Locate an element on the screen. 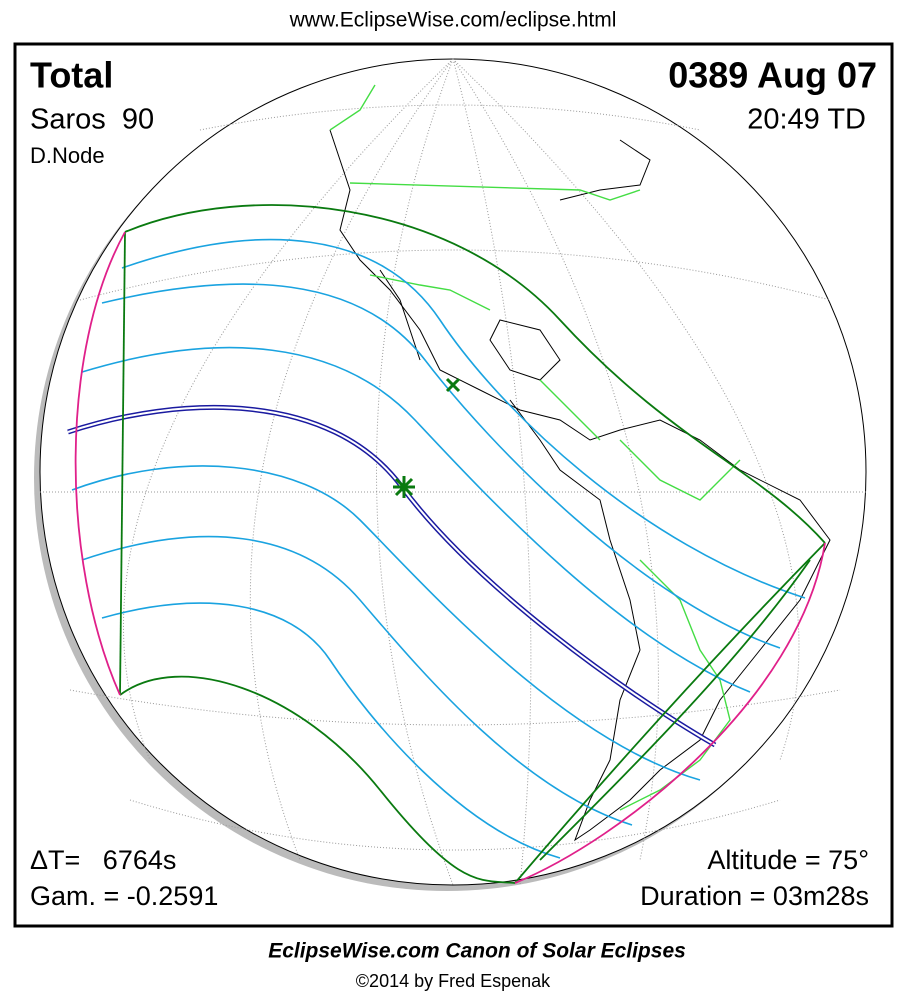  url: www.EclipseWise.com/eclipse.html is located at coordinates (453, 20).